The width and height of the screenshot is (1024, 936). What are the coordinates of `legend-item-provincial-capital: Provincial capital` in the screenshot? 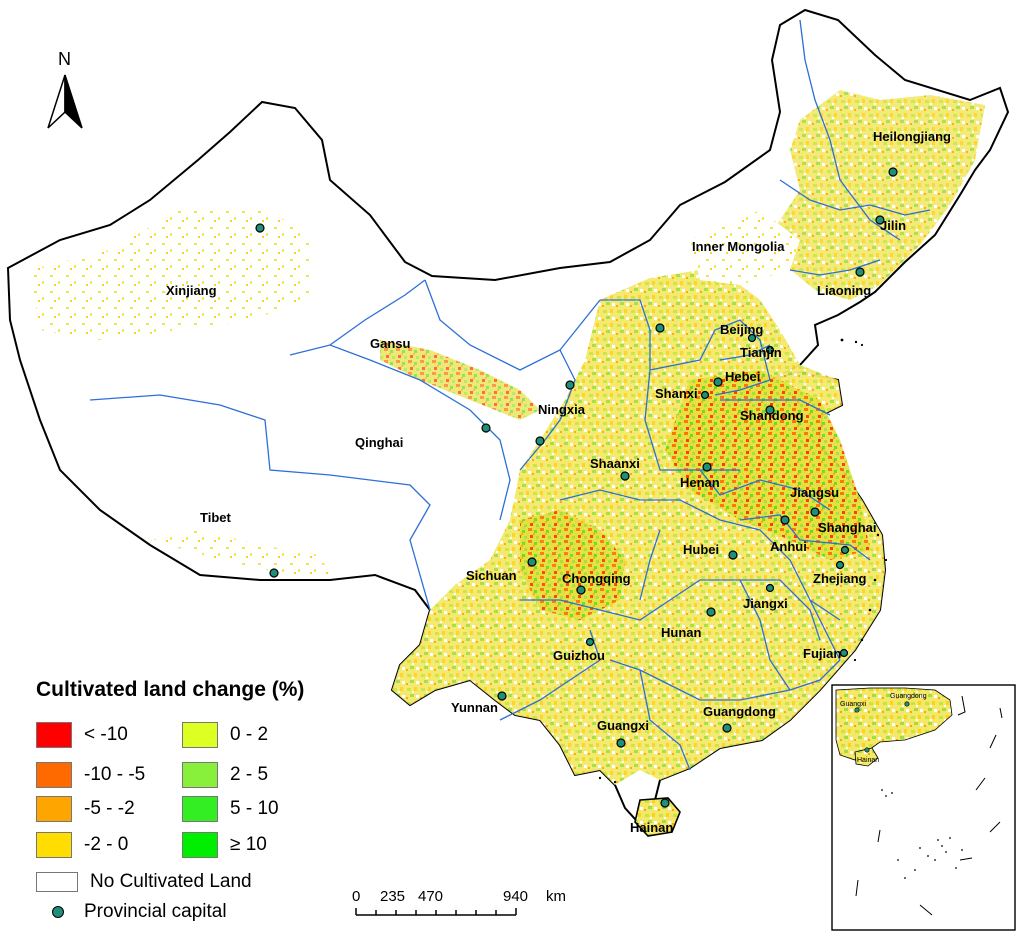 It's located at (139, 912).